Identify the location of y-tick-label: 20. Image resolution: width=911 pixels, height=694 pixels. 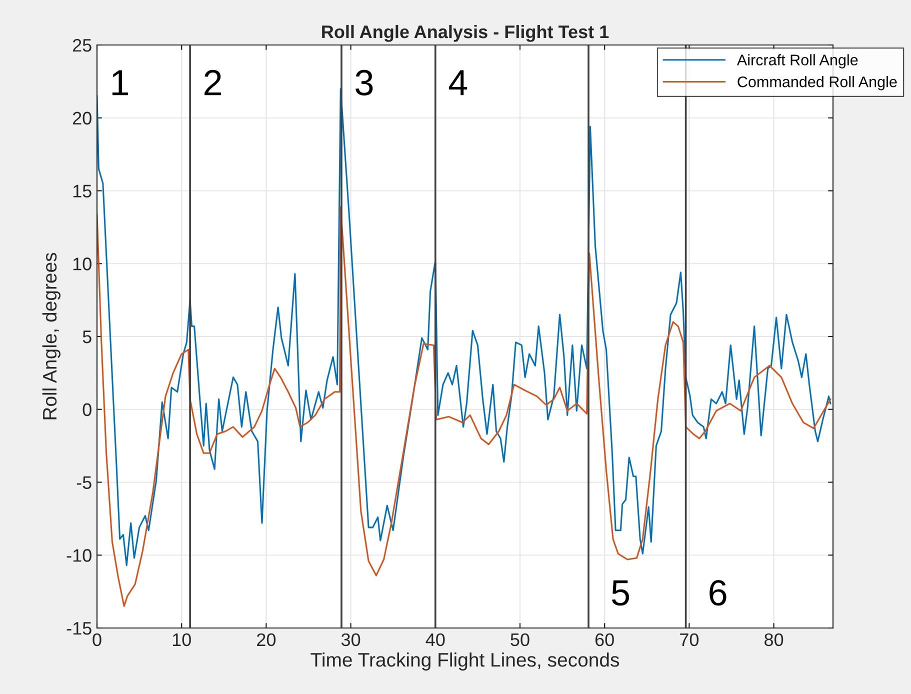
(82, 118).